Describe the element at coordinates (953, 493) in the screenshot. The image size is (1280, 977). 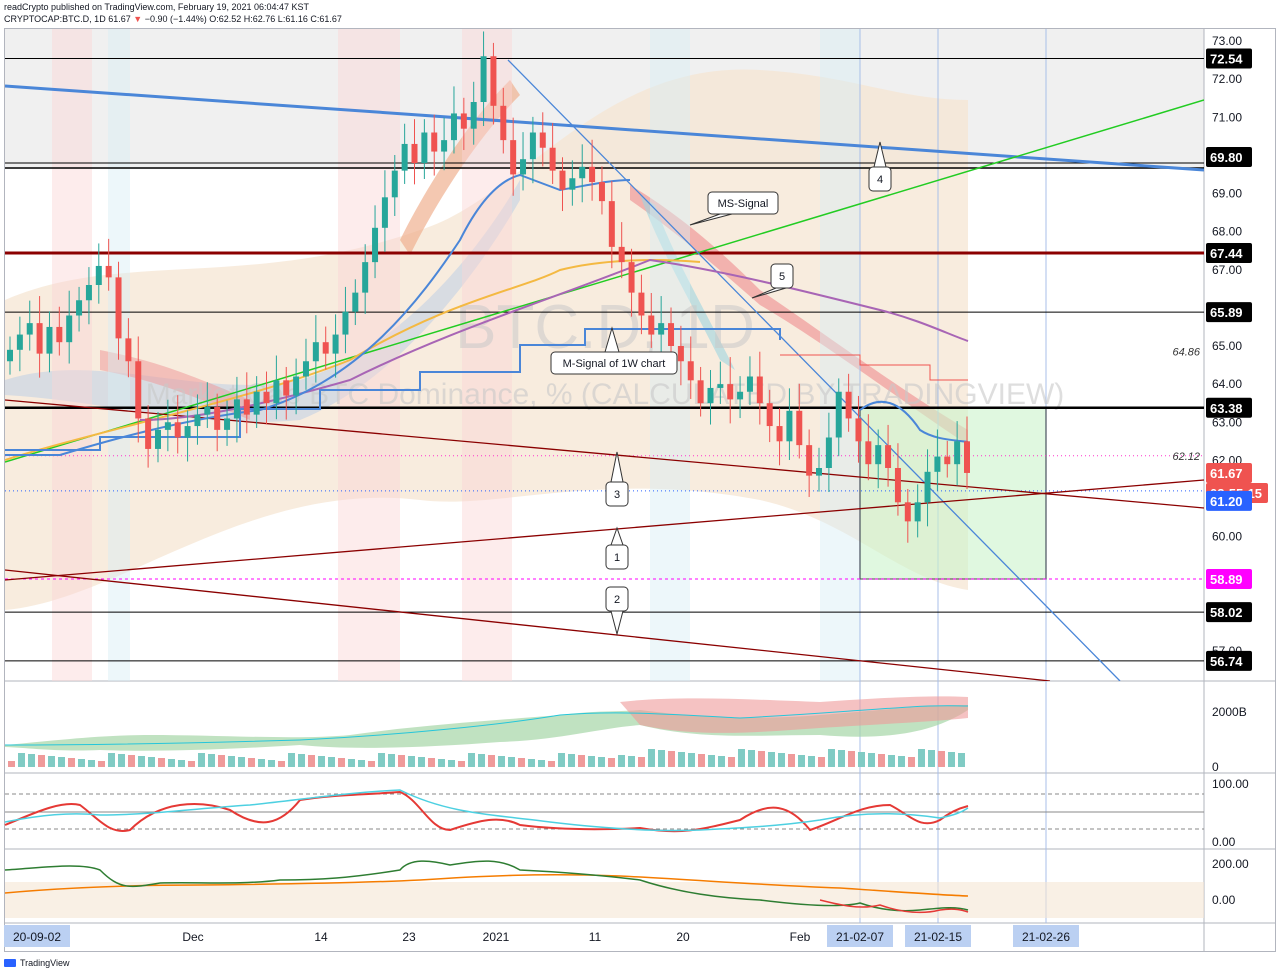
I see `highlight-box` at that location.